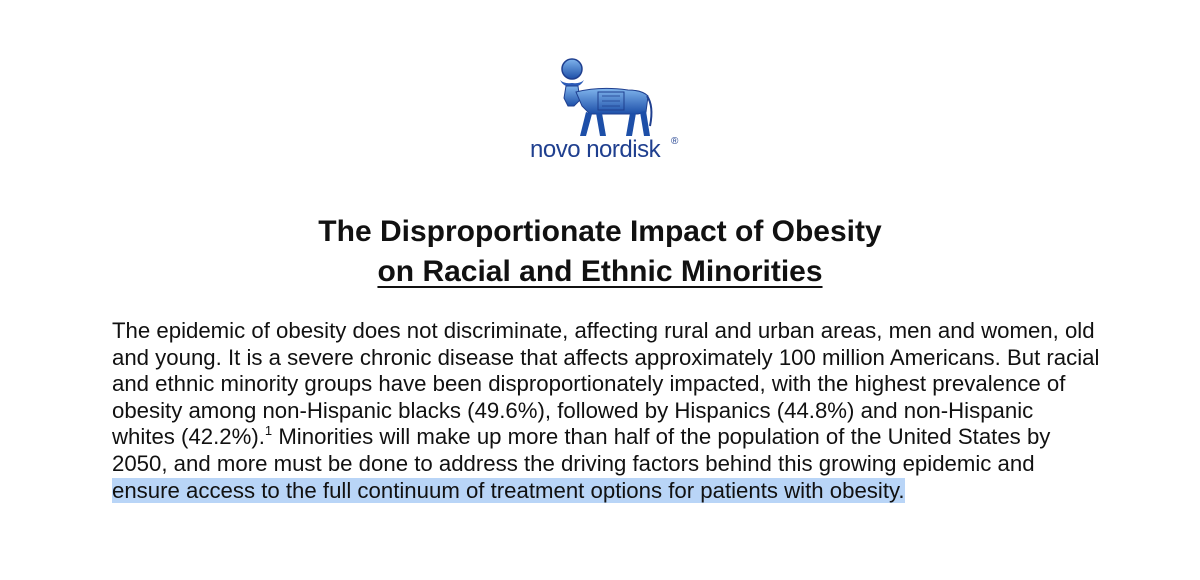  I want to click on novo-nordisk-logo: novo nordisk ®, so click(610, 112).